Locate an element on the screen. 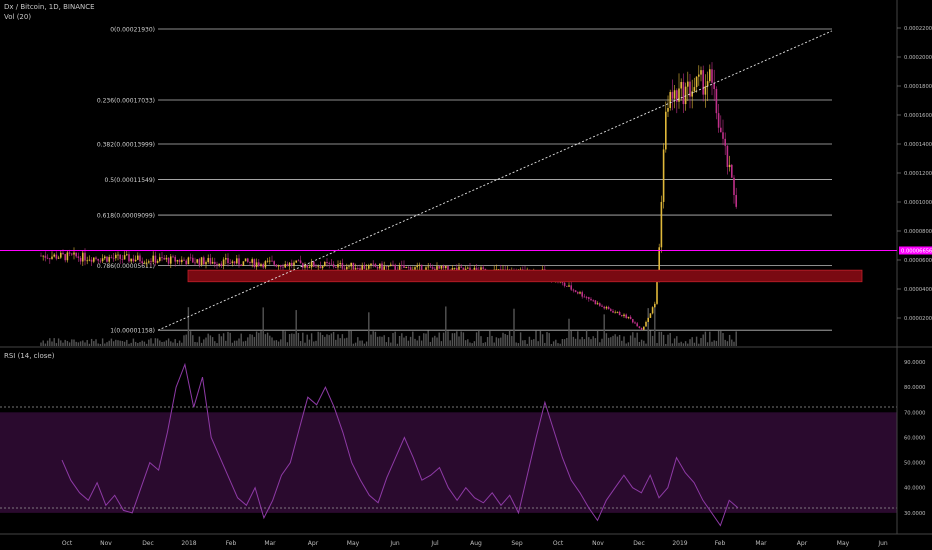  time-tick-label: Dec is located at coordinates (639, 543).